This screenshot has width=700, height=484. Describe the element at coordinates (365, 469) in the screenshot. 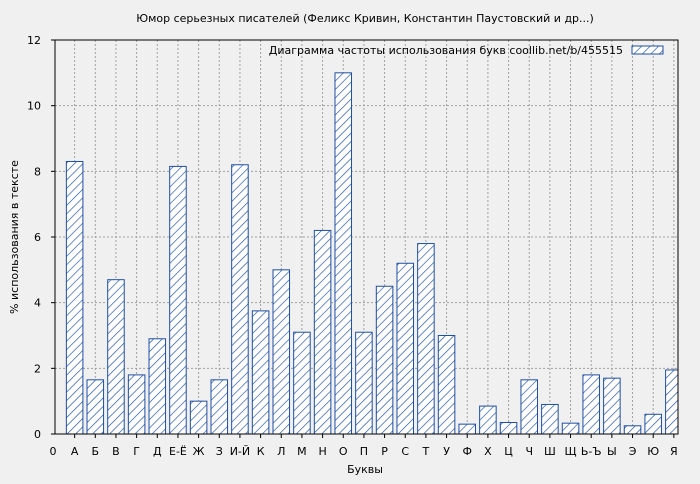

I see `x-axis-label: Буквы` at that location.